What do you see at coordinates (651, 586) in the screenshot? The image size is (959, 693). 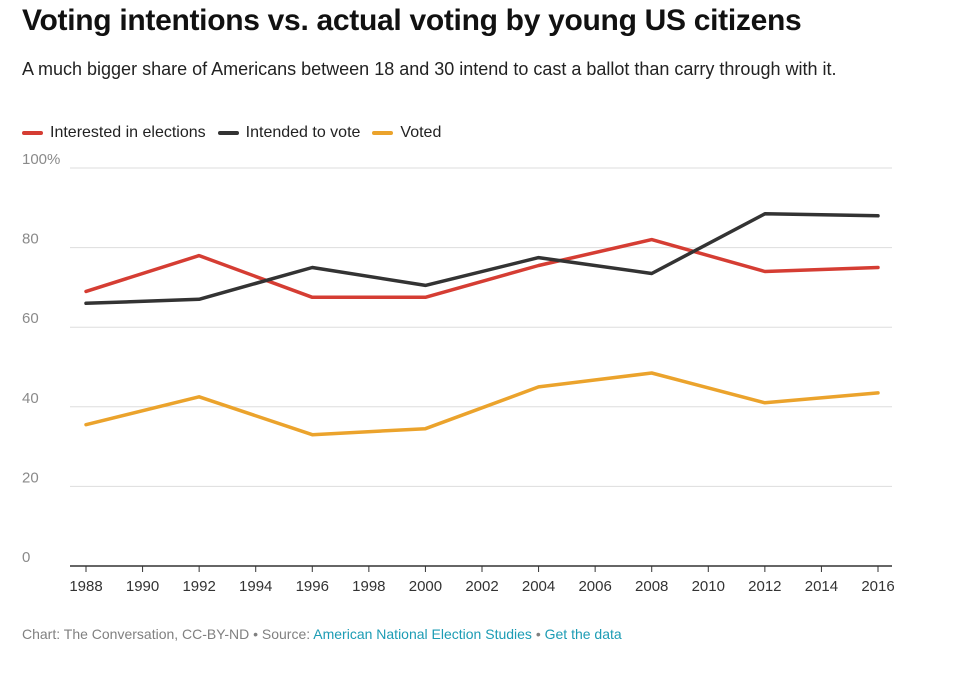 I see `x-tick-label-2008: 2008` at bounding box center [651, 586].